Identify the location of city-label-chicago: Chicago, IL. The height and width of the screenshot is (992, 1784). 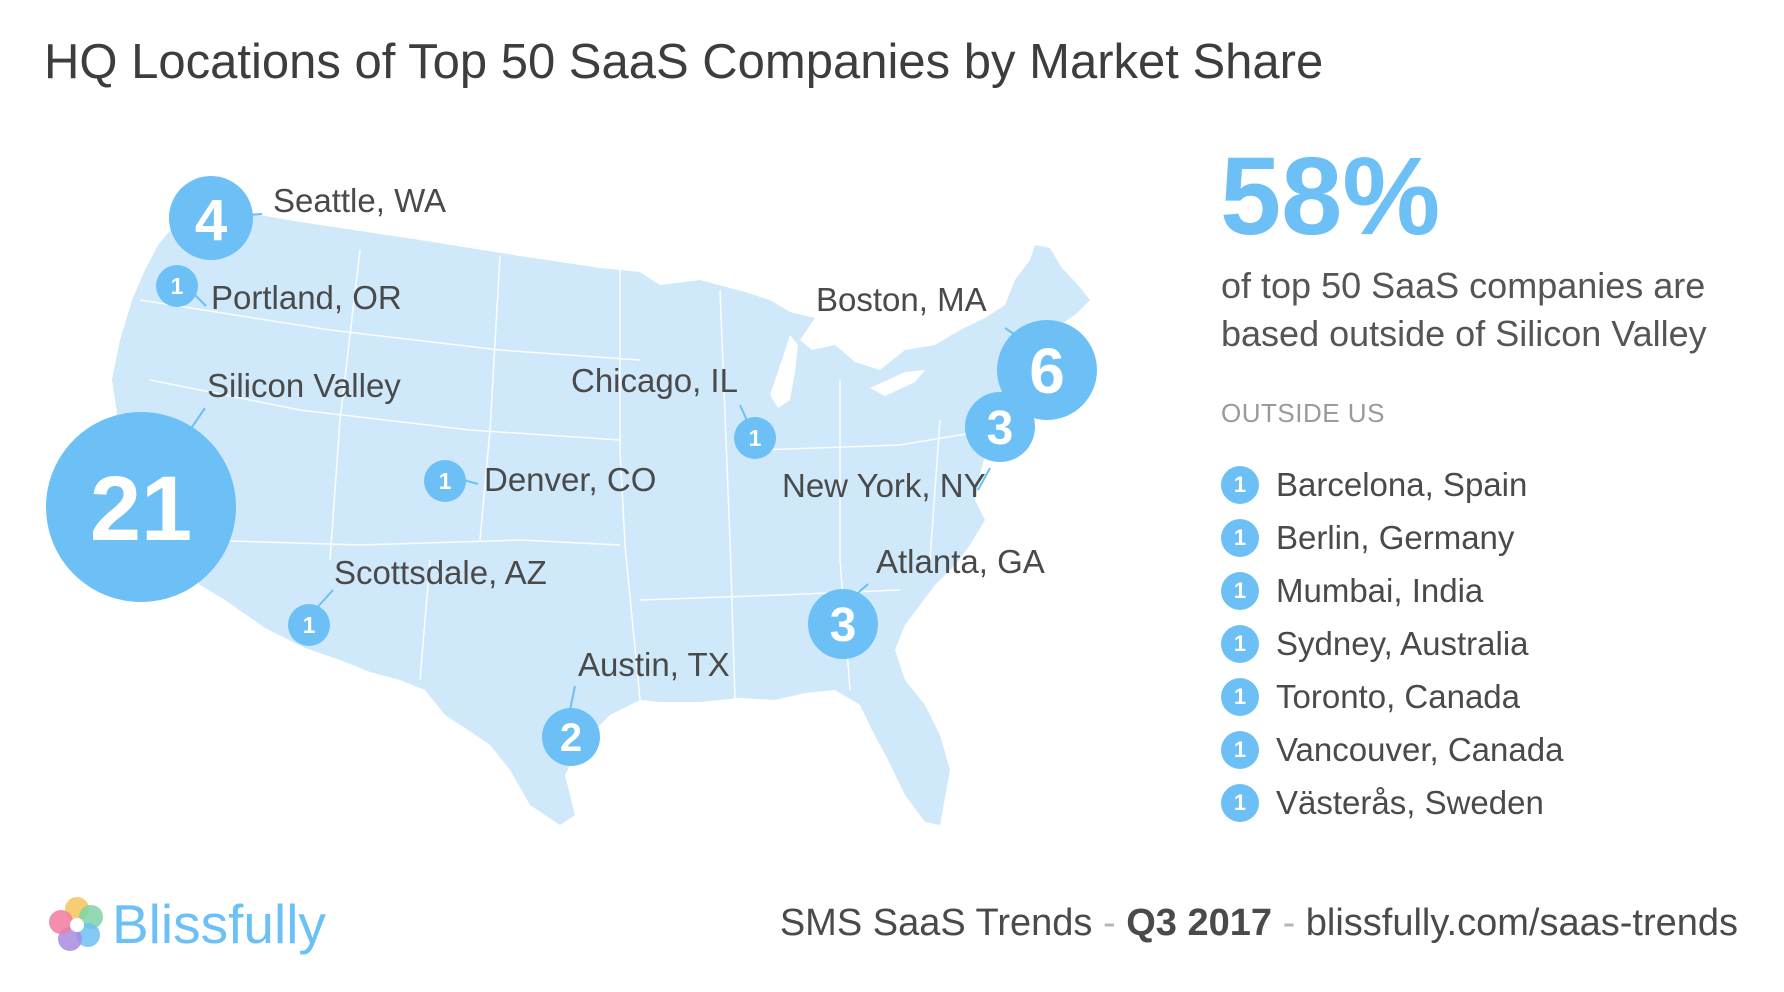
(654, 380).